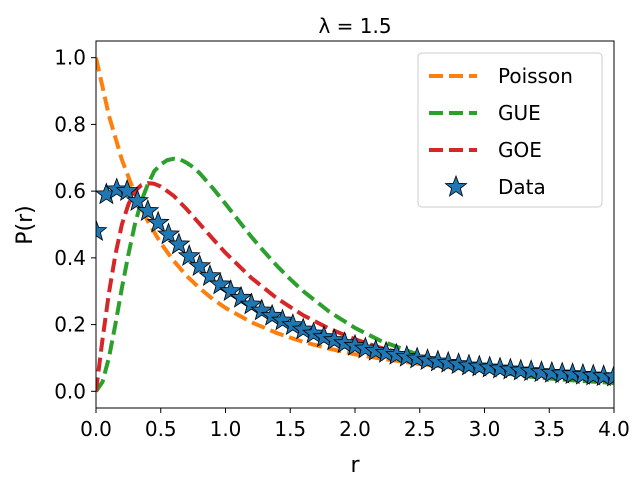  I want to click on y-axis: 0.0 0.2 0.4 0.6 0.8 1.0, so click(75, 224).